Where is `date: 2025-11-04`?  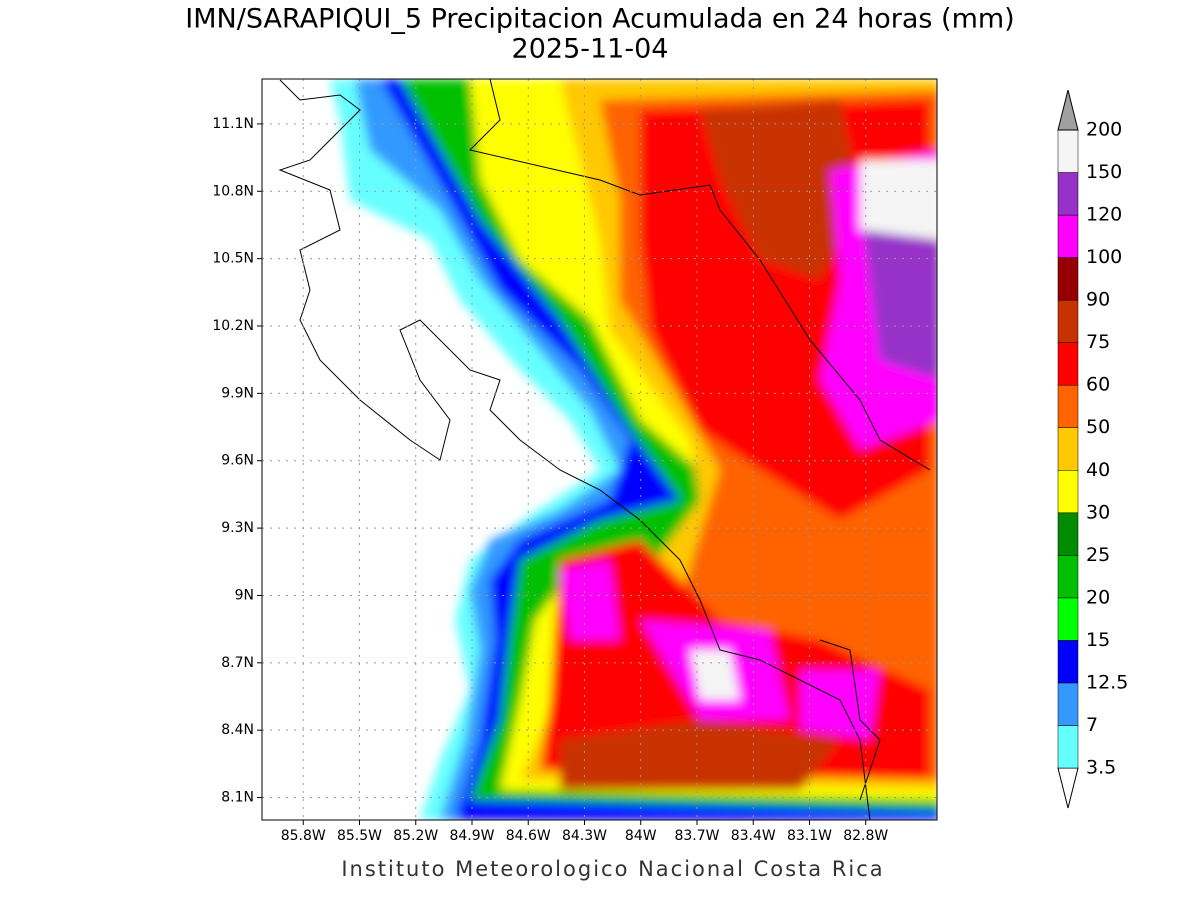 date: 2025-11-04 is located at coordinates (590, 49).